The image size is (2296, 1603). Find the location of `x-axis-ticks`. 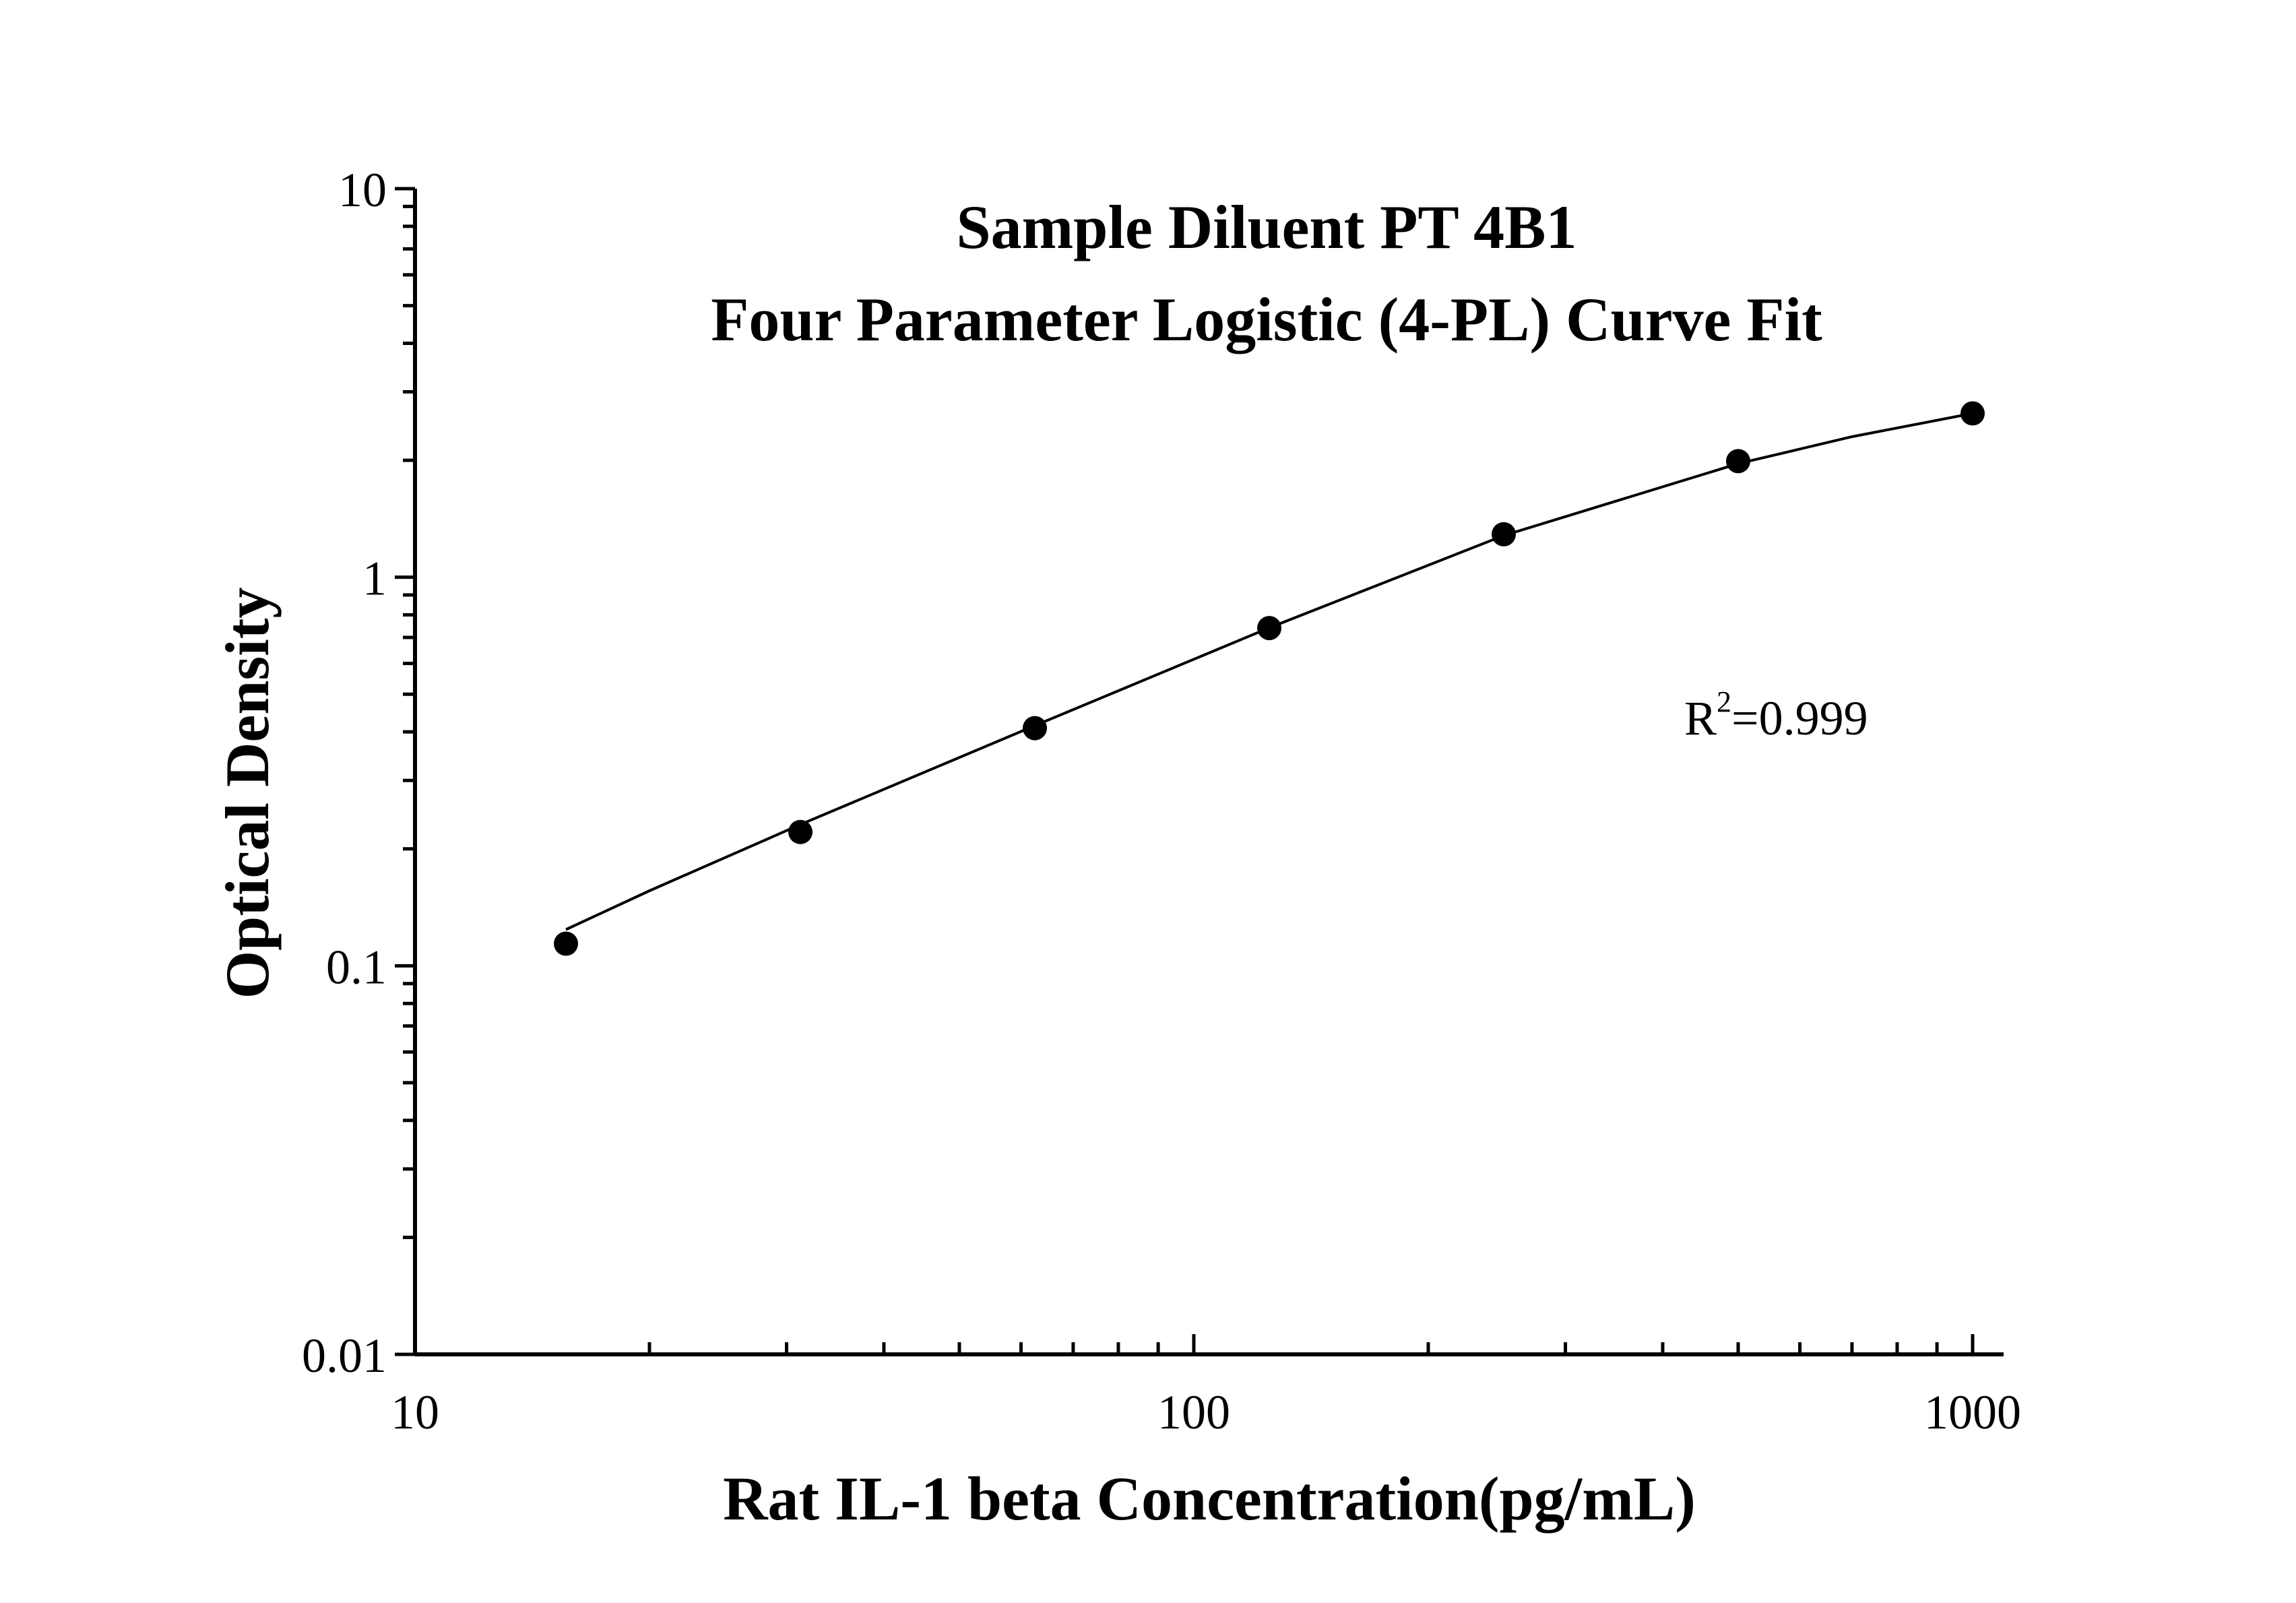

x-axis-ticks is located at coordinates (1194, 1344).